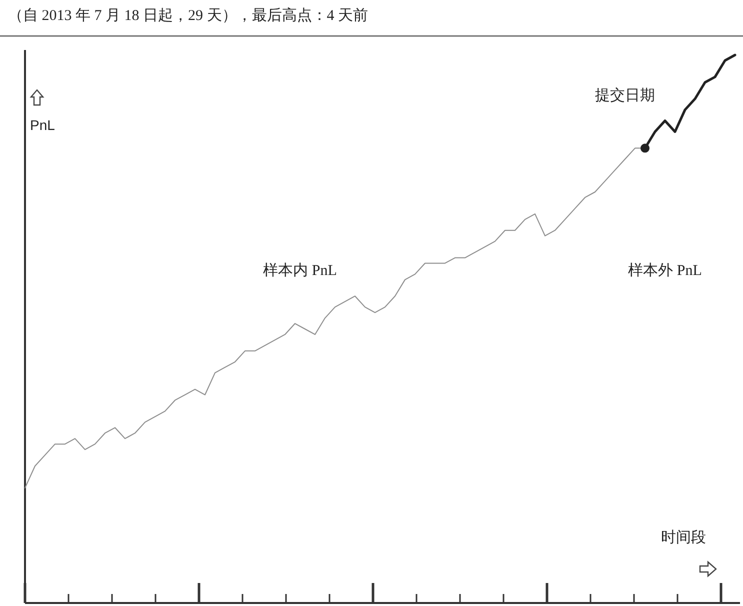  I want to click on chart-title: （自 2013 年 7 月 18 日起，29 天），最后高点：4 天前, so click(188, 15).